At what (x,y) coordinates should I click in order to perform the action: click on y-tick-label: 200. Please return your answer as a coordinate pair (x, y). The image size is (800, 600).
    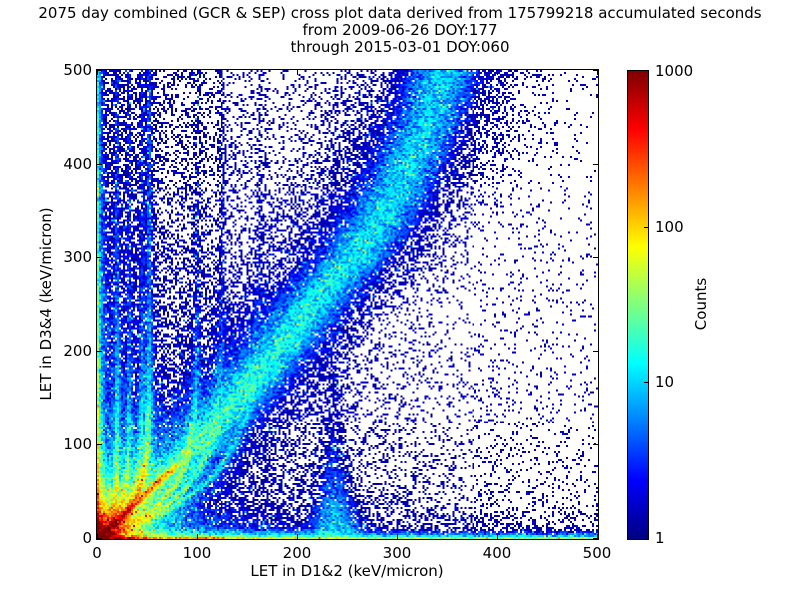
    Looking at the image, I should click on (77, 351).